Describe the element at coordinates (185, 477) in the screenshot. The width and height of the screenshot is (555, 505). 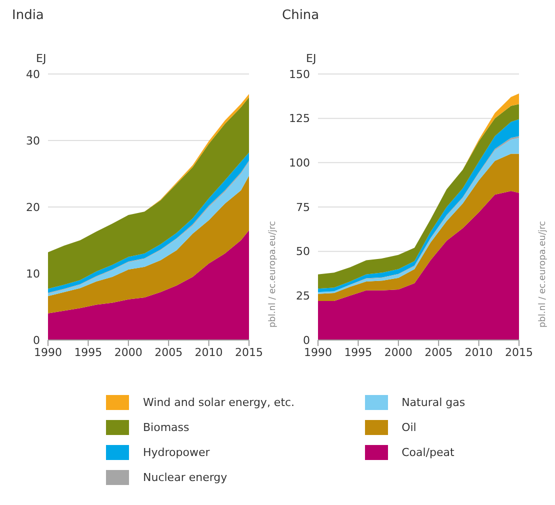
I see `legend-label: Nuclear energy` at that location.